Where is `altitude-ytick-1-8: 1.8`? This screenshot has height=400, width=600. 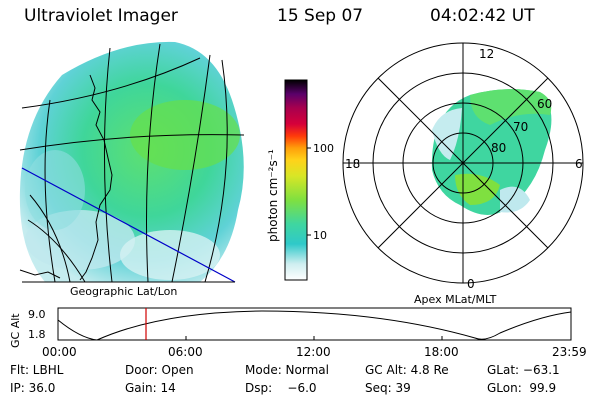
altitude-ytick-1-8: 1.8 is located at coordinates (37, 334).